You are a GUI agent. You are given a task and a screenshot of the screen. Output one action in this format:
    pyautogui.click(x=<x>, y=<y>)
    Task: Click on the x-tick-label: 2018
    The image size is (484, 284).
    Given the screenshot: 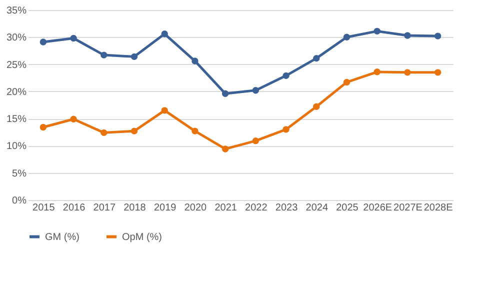 What is the action you would take?
    pyautogui.click(x=135, y=208)
    